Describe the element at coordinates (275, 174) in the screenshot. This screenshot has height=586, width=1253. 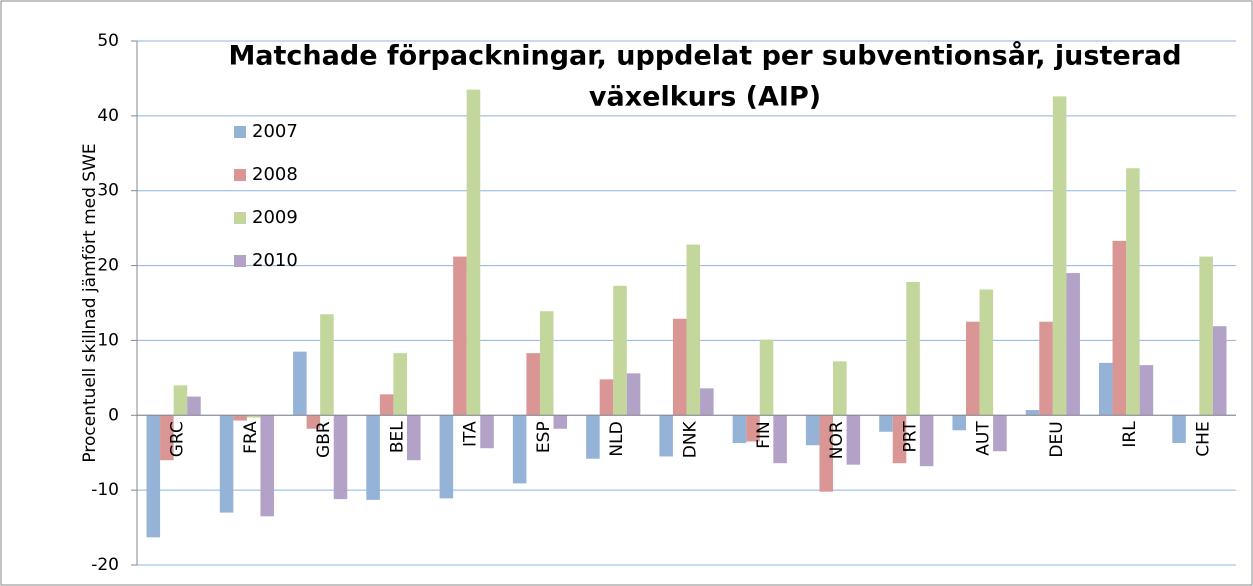
I see `legend-label: 2008` at that location.